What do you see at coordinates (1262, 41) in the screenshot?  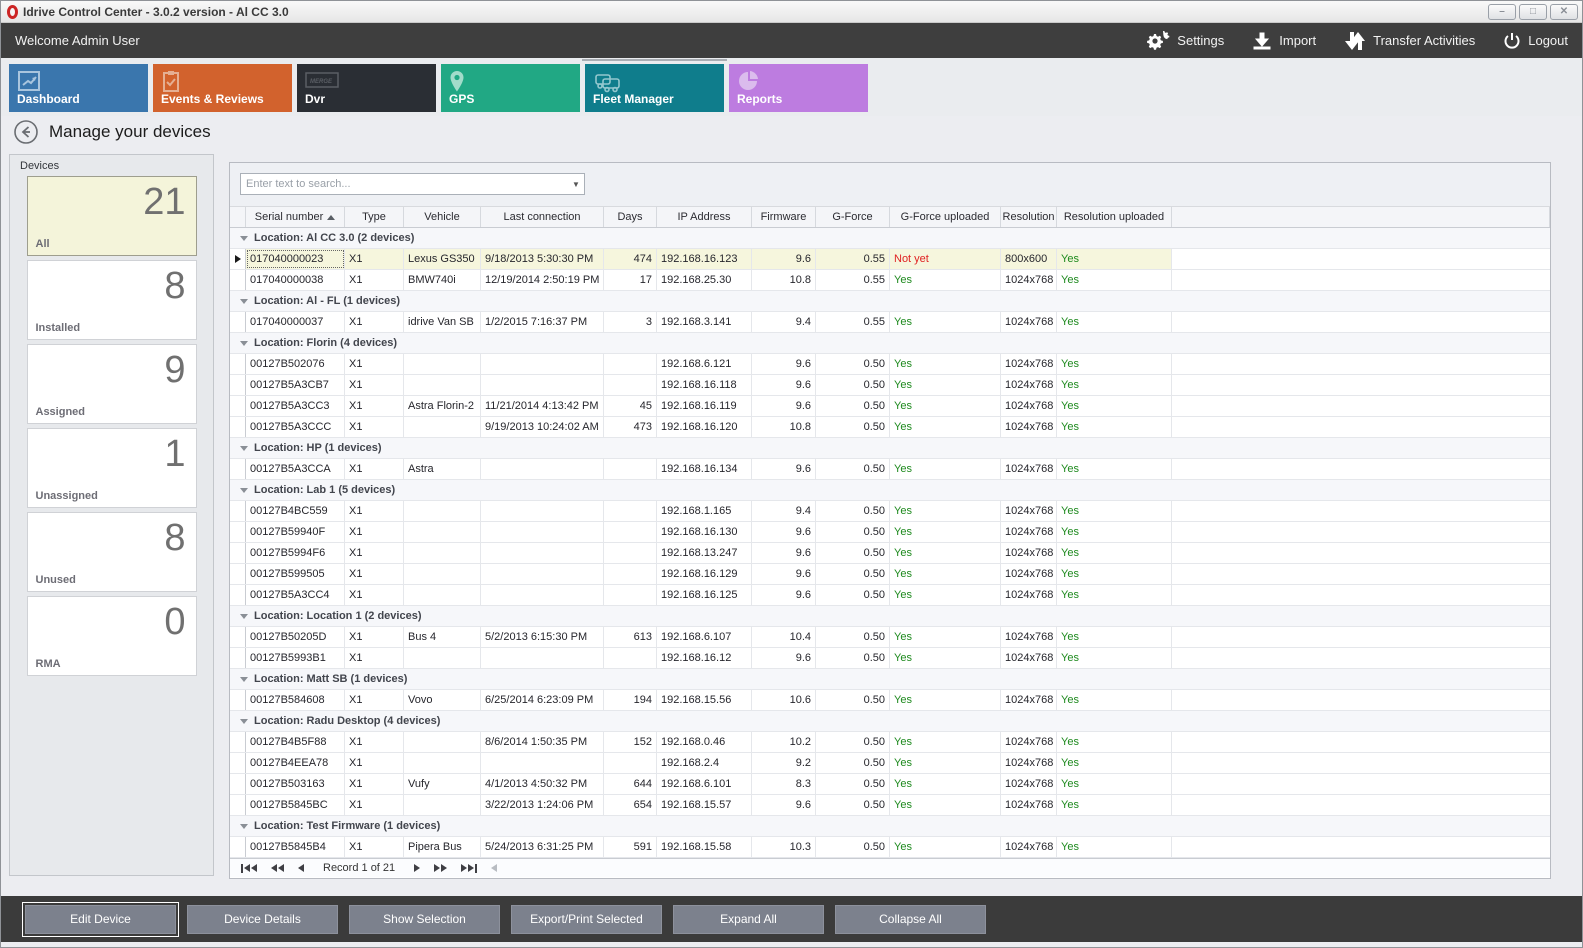 I see `import-icon` at bounding box center [1262, 41].